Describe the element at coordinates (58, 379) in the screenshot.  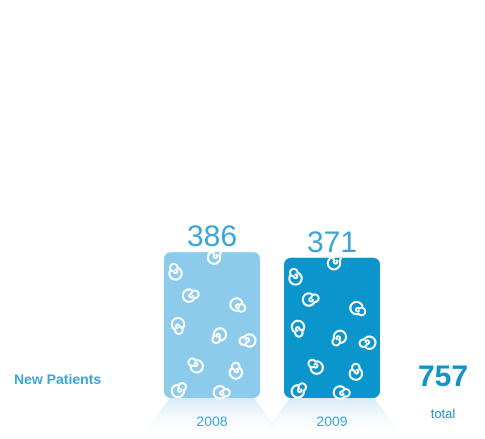
I see `row-label: New Patients` at that location.